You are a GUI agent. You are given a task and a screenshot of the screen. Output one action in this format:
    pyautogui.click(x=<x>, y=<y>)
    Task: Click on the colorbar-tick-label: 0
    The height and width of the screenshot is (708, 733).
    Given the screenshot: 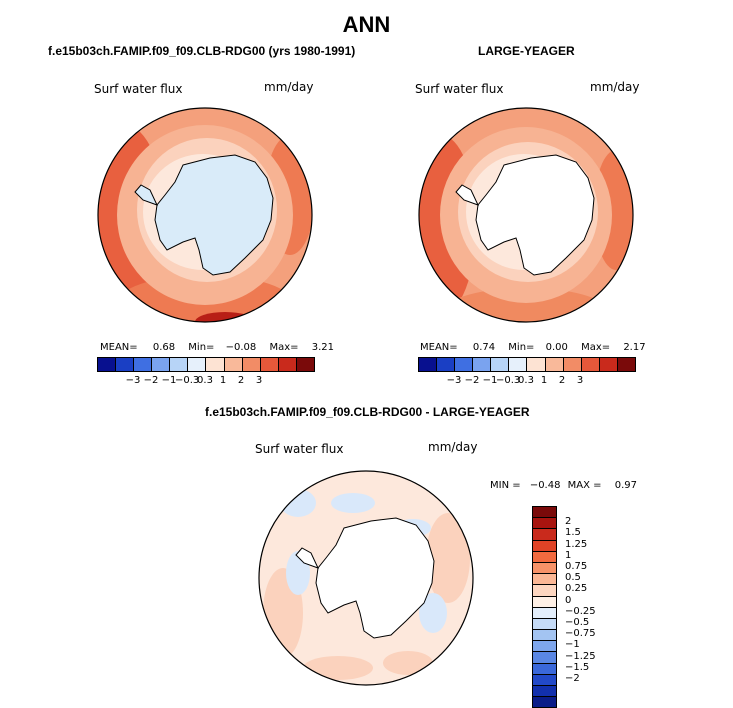 What is the action you would take?
    pyautogui.click(x=568, y=600)
    